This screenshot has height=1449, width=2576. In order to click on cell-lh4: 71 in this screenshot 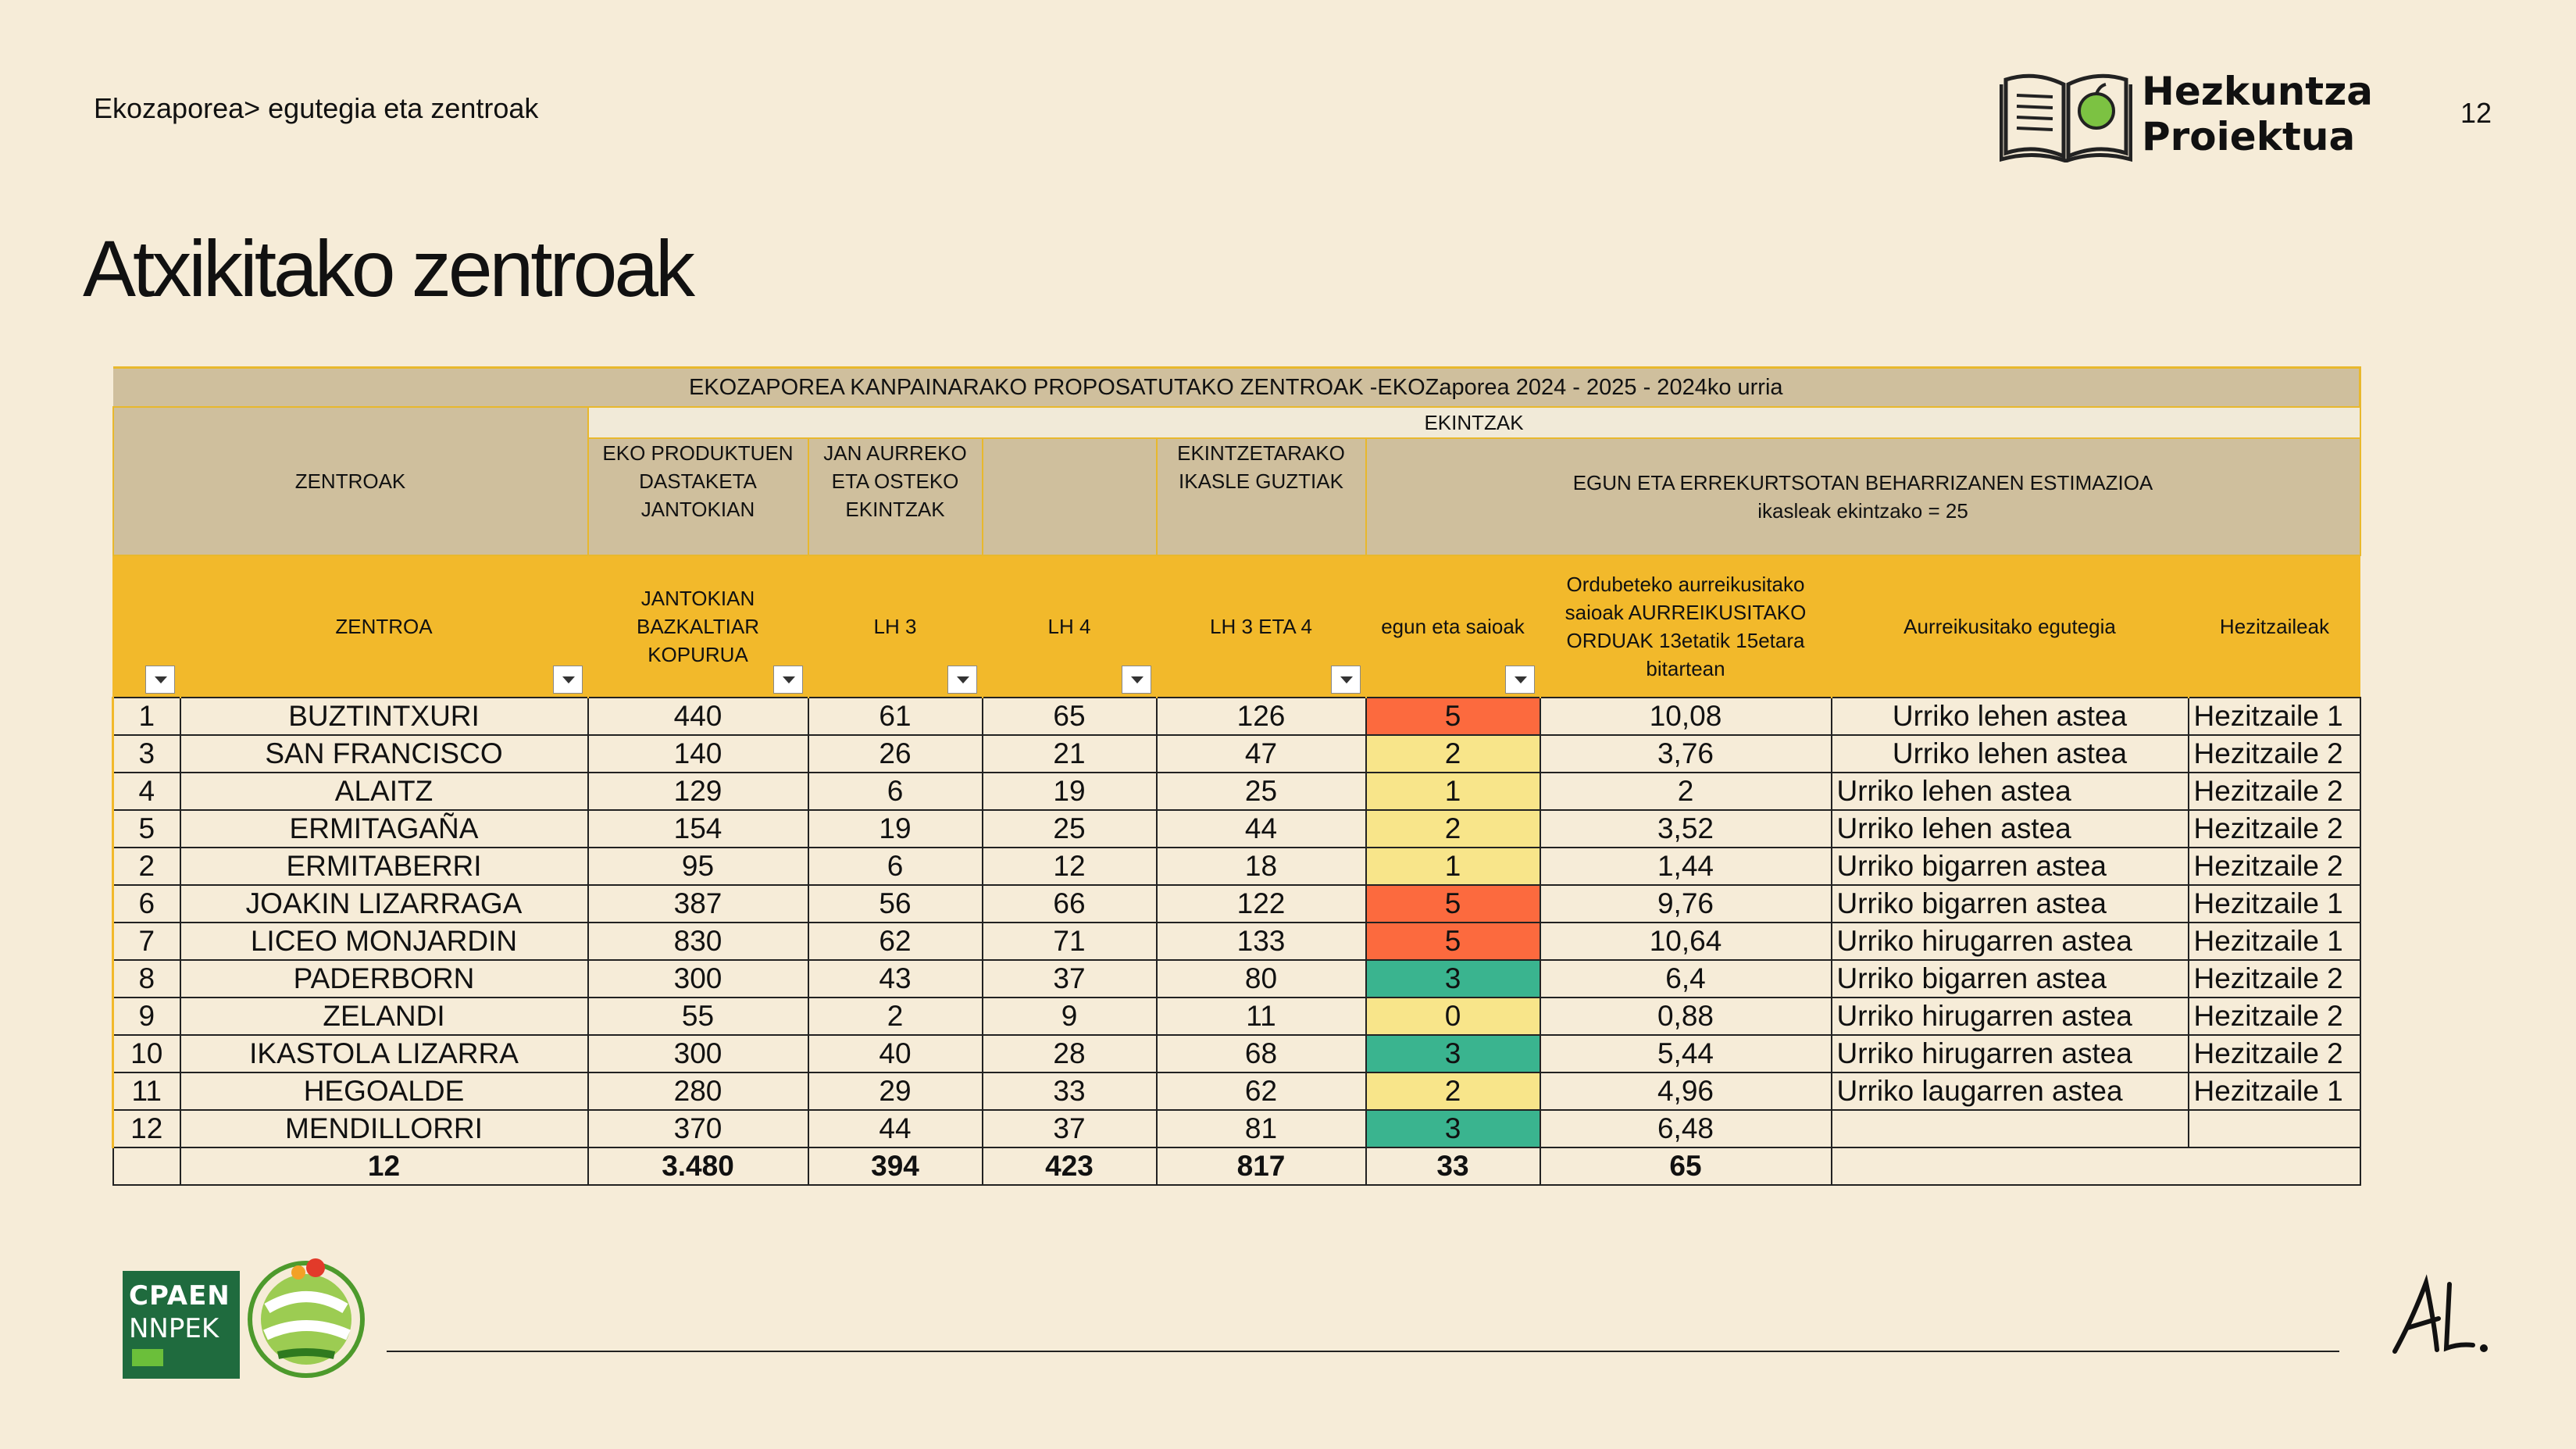, I will do `click(1069, 941)`.